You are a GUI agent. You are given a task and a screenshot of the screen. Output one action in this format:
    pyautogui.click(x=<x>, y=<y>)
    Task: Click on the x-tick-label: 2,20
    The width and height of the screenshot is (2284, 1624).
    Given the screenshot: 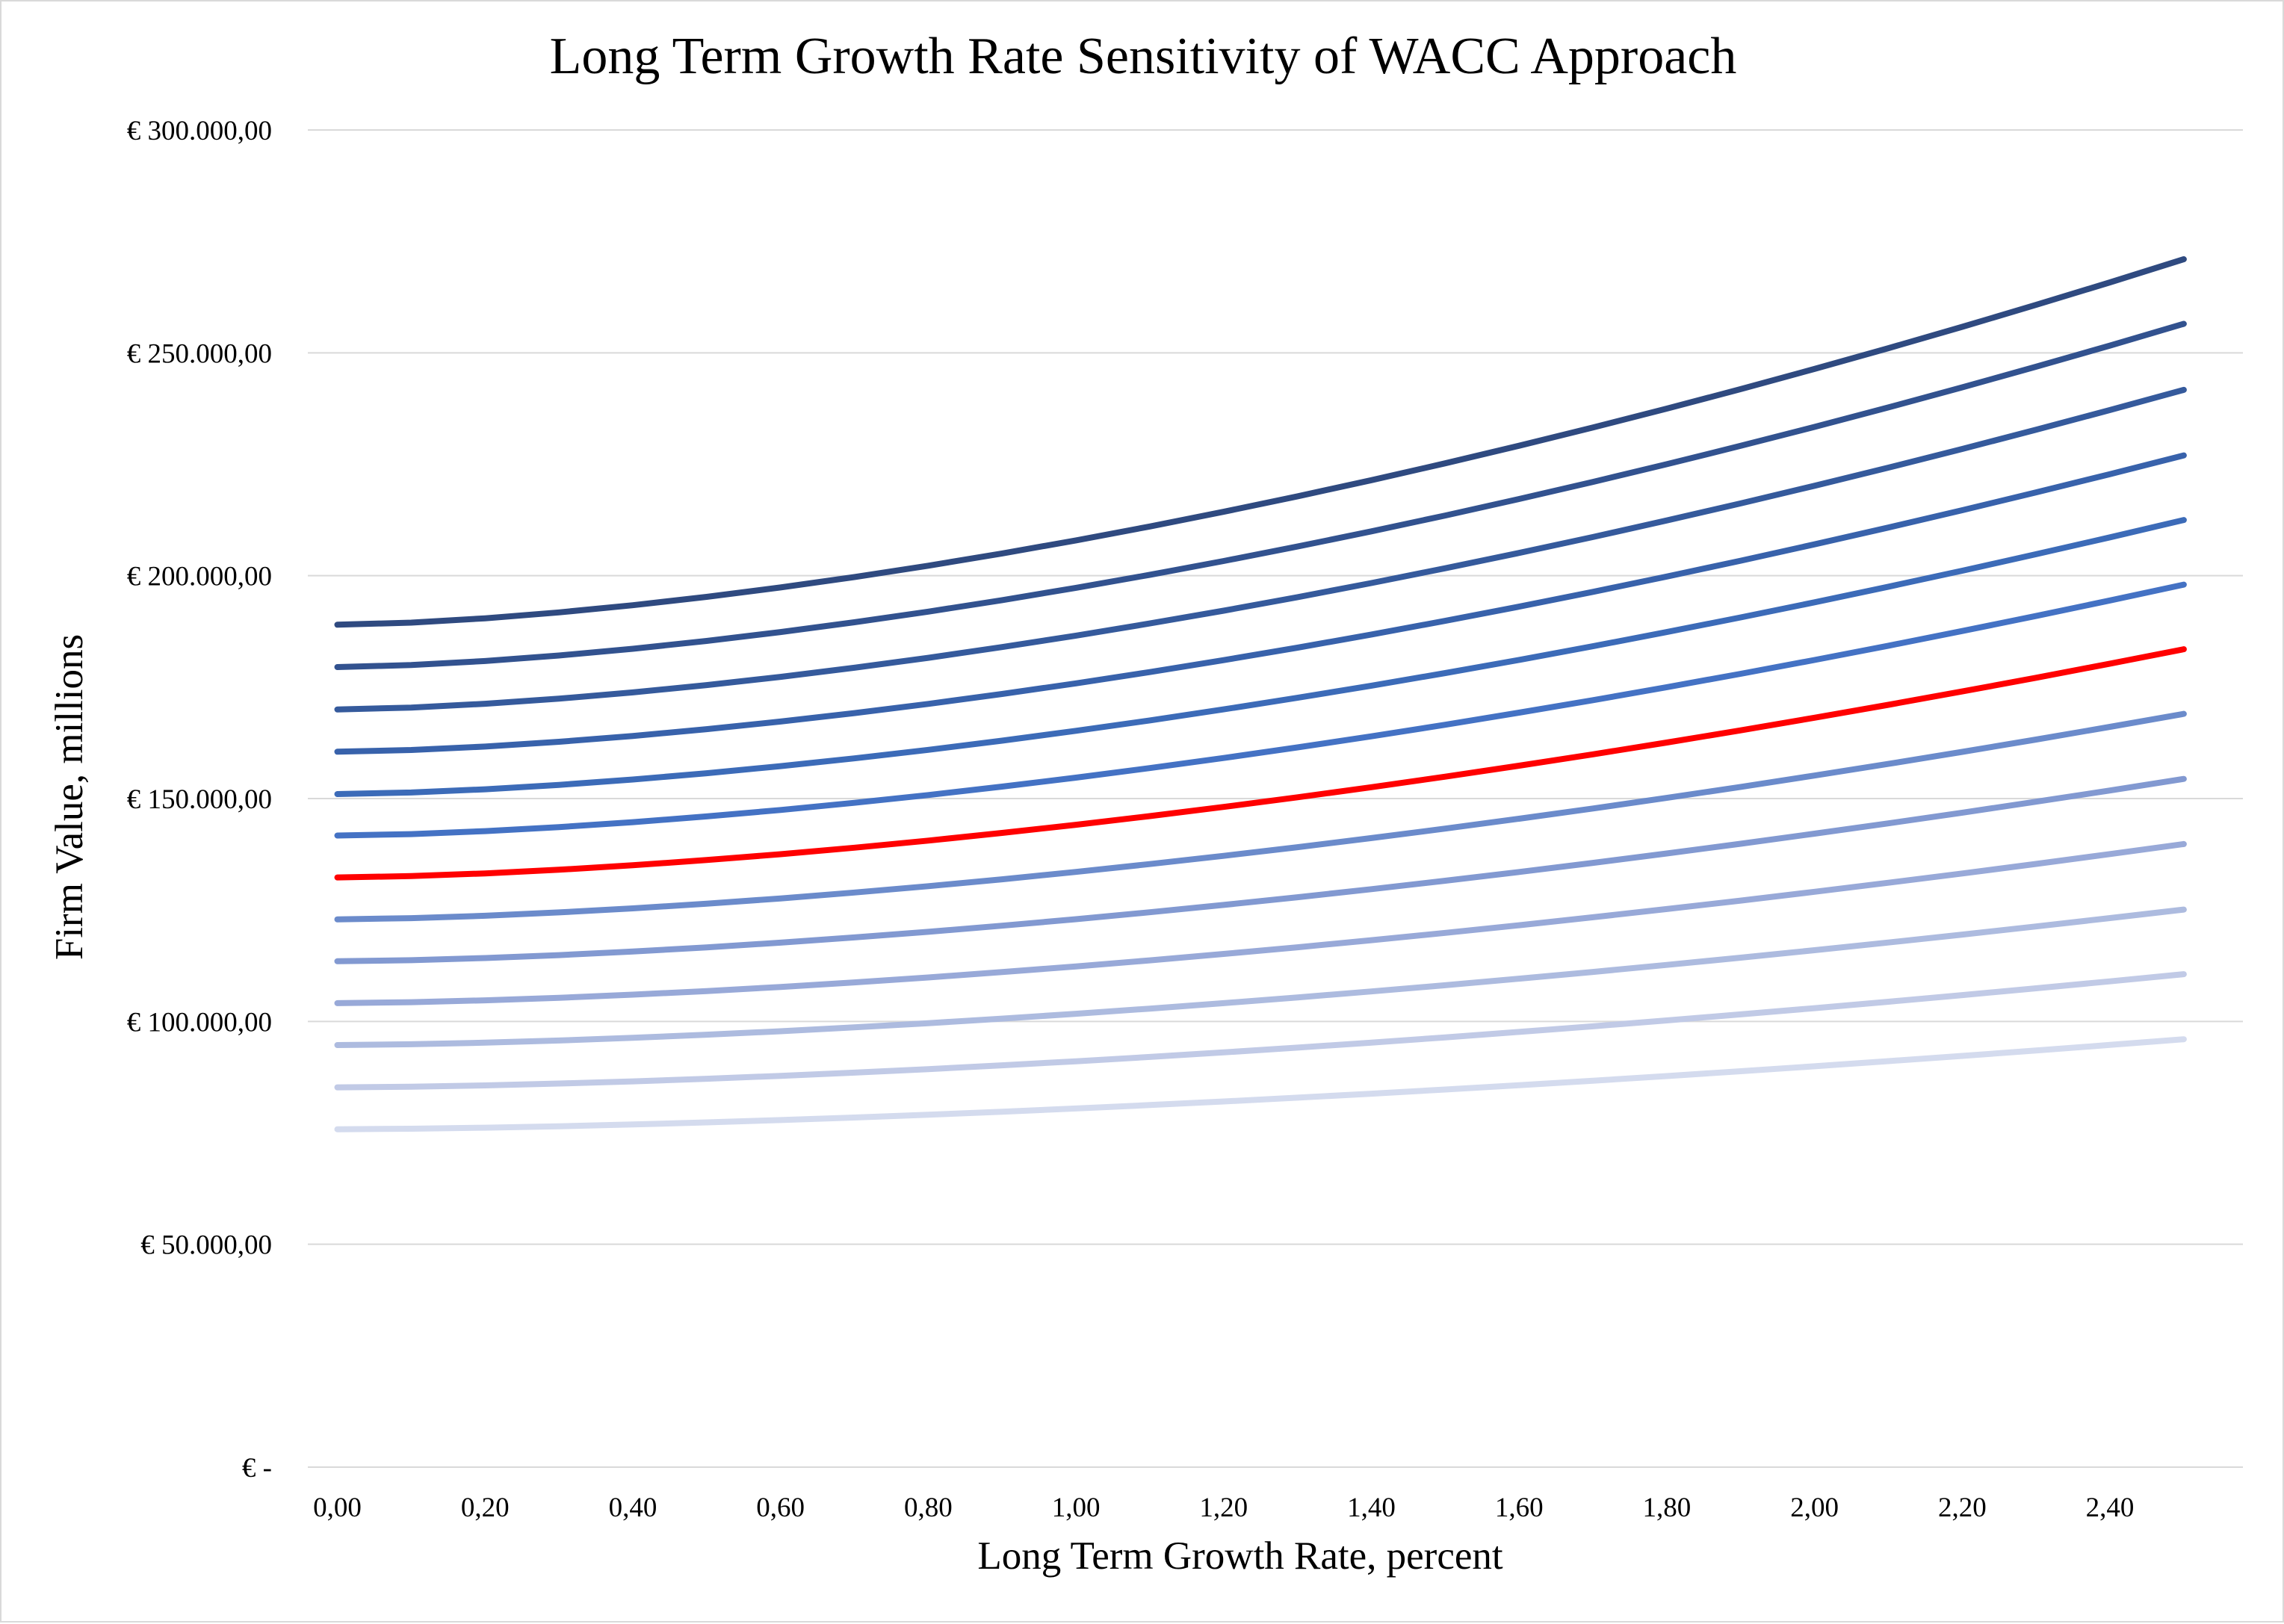 What is the action you would take?
    pyautogui.click(x=1962, y=1508)
    